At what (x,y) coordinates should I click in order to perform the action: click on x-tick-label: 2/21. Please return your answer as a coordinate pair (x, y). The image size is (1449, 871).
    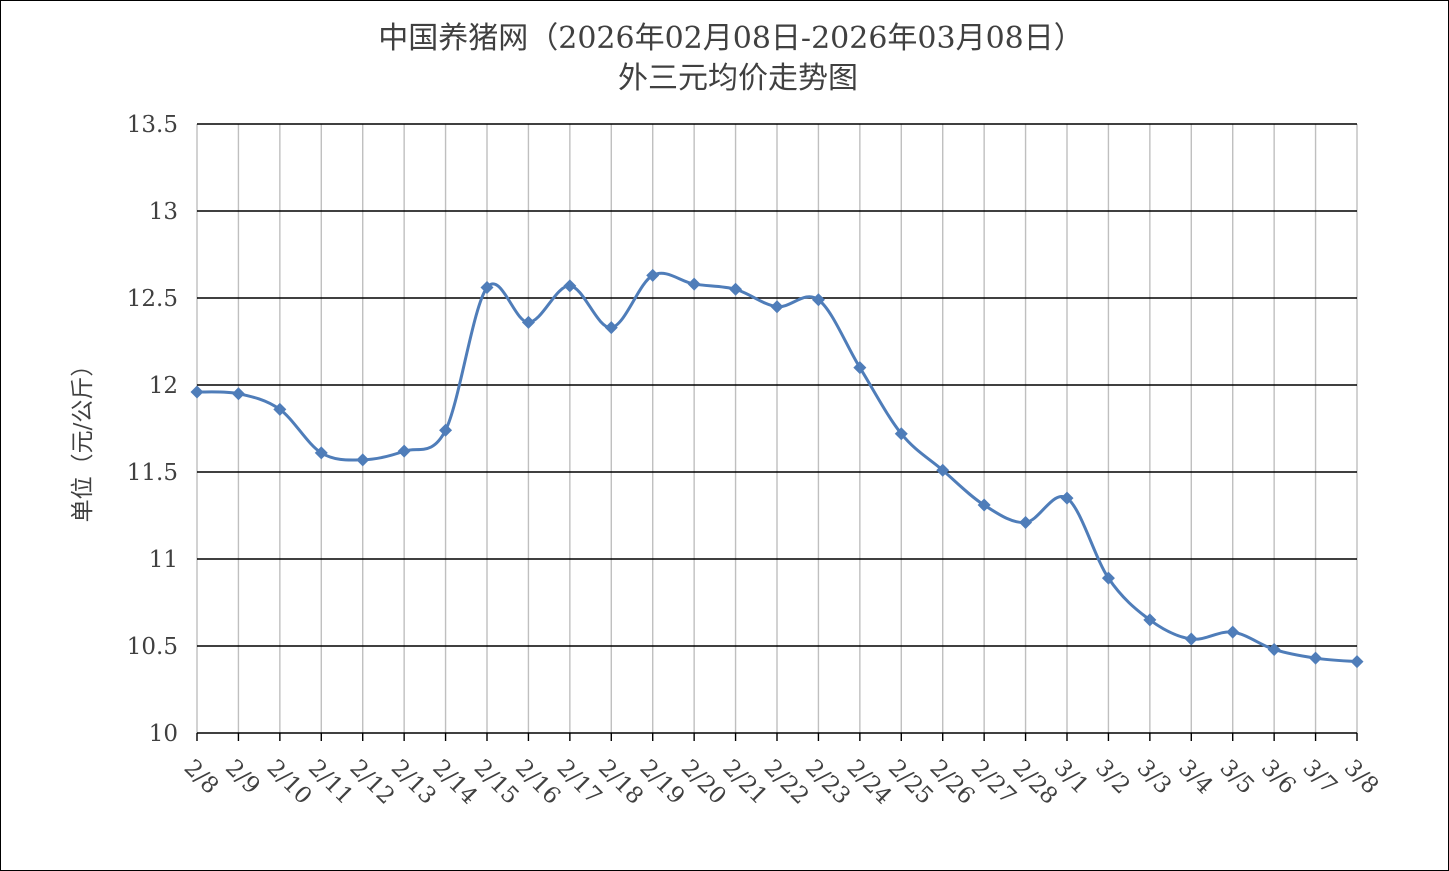
    Looking at the image, I should click on (744, 782).